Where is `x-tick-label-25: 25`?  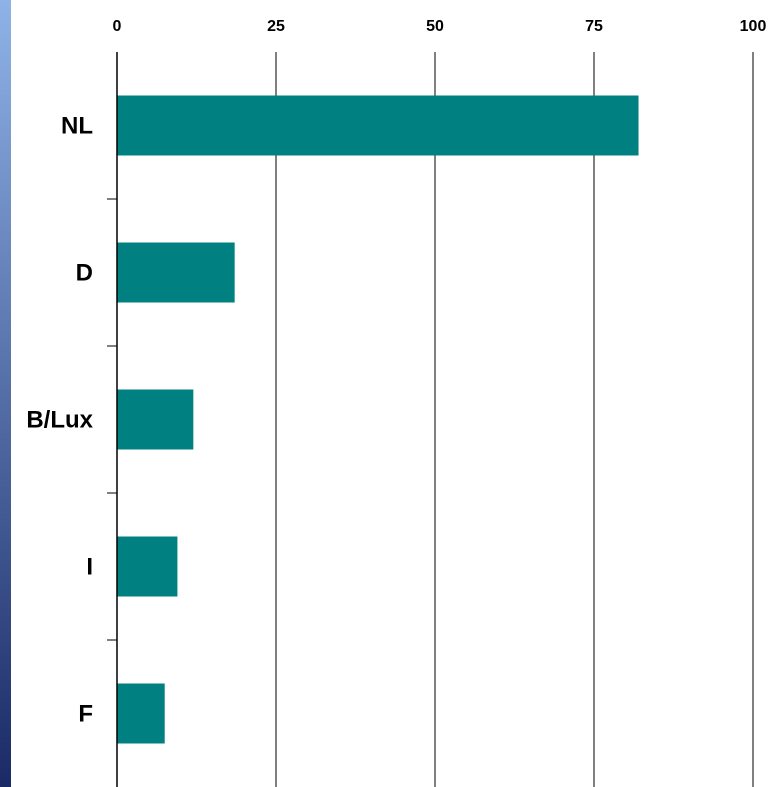
x-tick-label-25: 25 is located at coordinates (276, 26).